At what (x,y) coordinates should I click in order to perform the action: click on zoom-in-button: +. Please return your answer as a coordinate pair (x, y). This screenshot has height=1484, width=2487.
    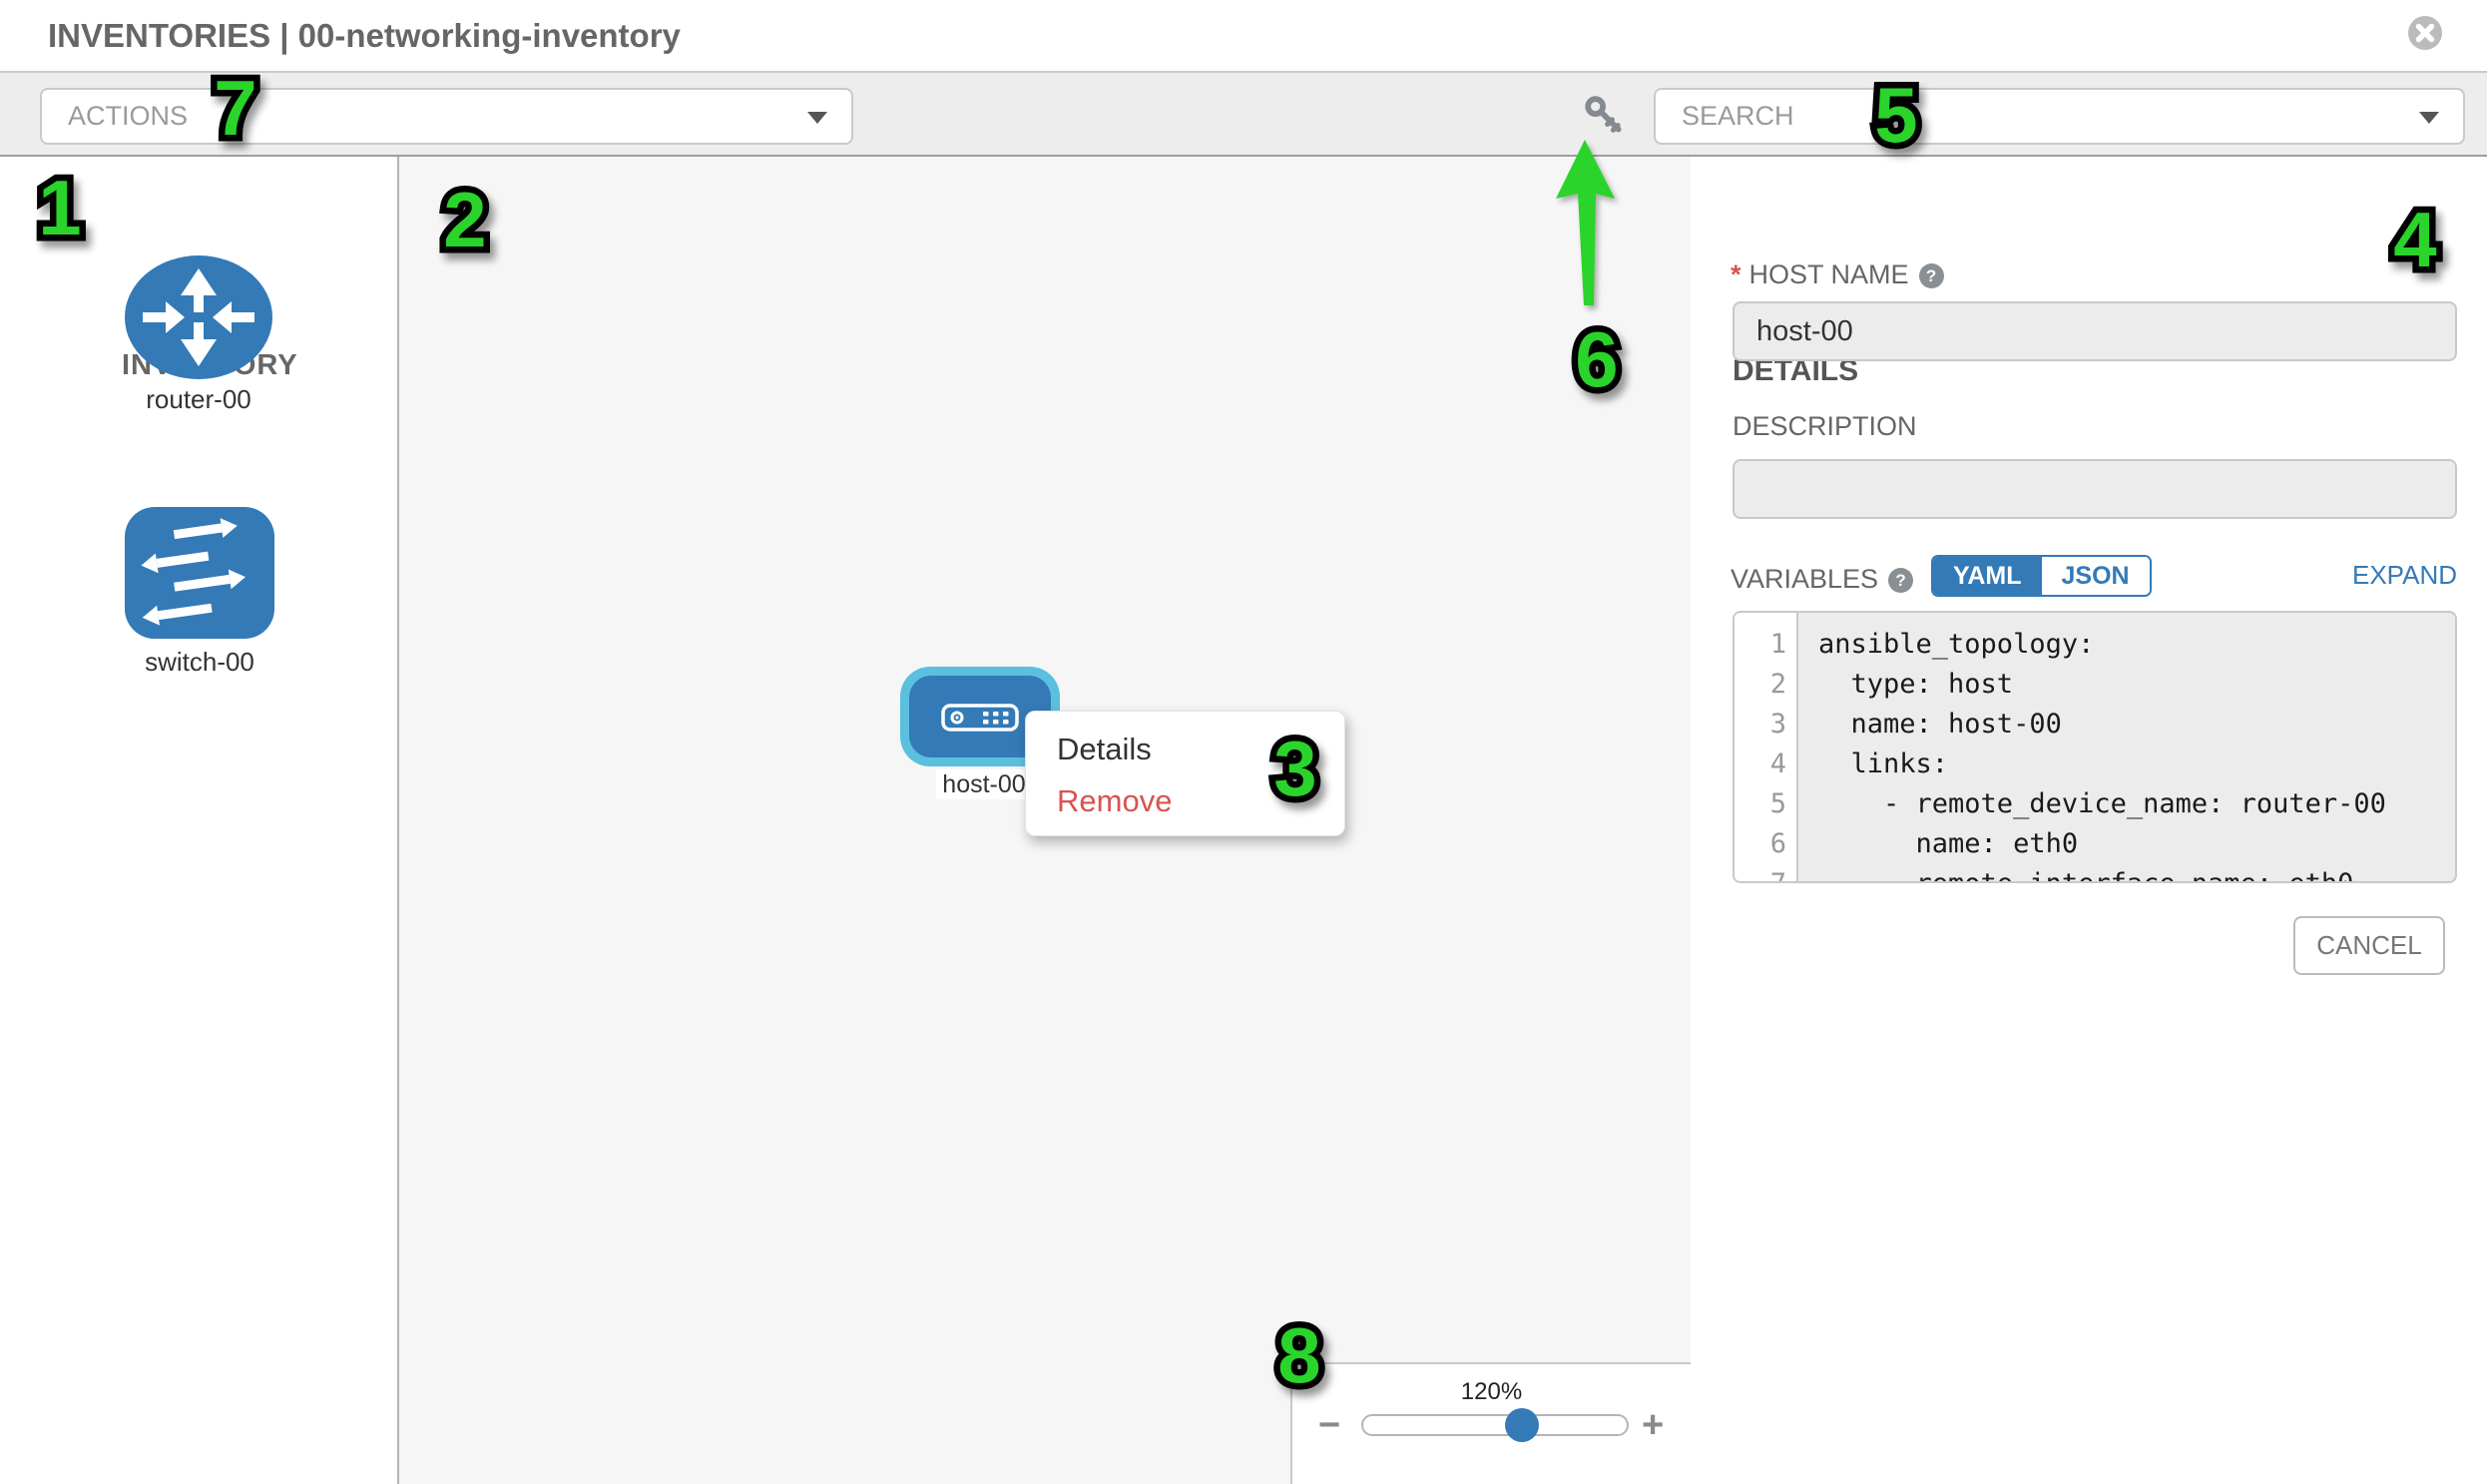
    Looking at the image, I should click on (1654, 1425).